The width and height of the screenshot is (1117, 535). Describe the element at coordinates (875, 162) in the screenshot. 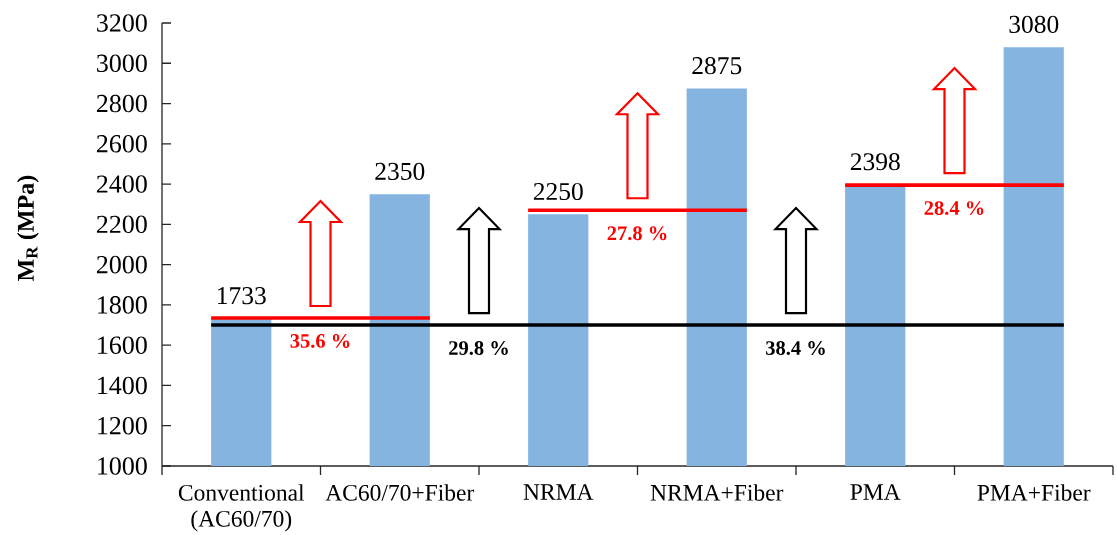

I see `data-label: 2398` at that location.